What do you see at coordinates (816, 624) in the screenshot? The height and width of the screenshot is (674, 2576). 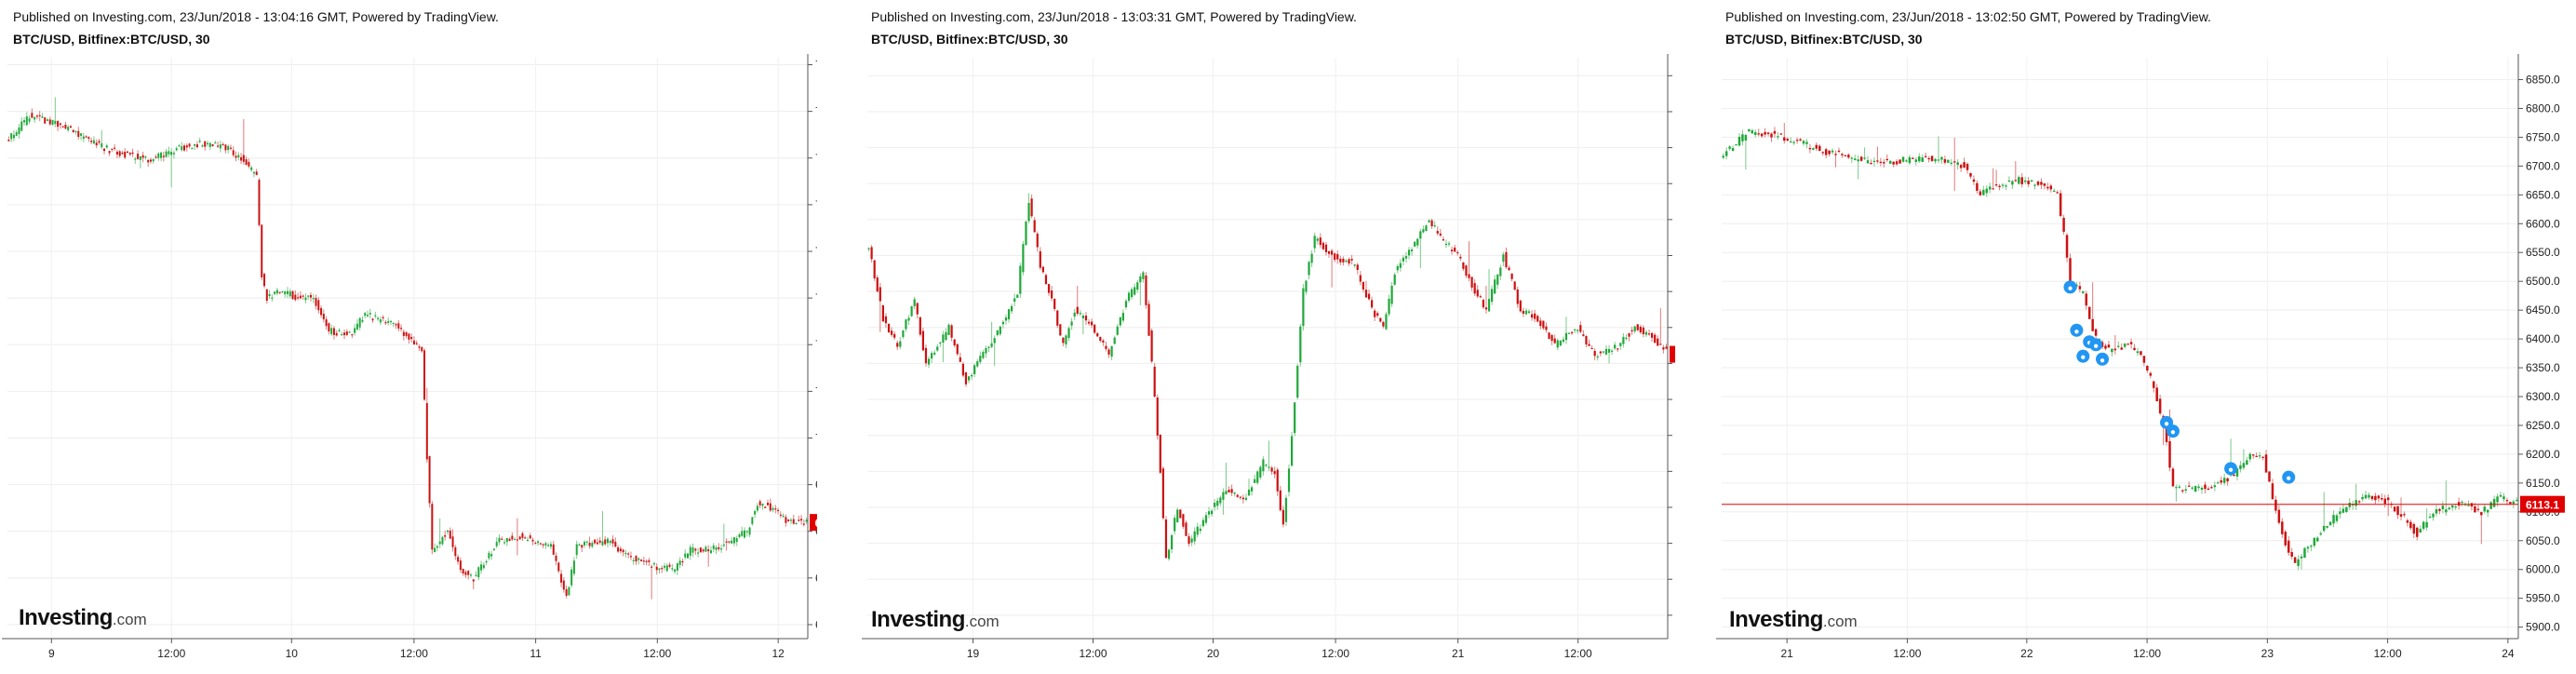 I see `y-tick-label: 6600.0` at bounding box center [816, 624].